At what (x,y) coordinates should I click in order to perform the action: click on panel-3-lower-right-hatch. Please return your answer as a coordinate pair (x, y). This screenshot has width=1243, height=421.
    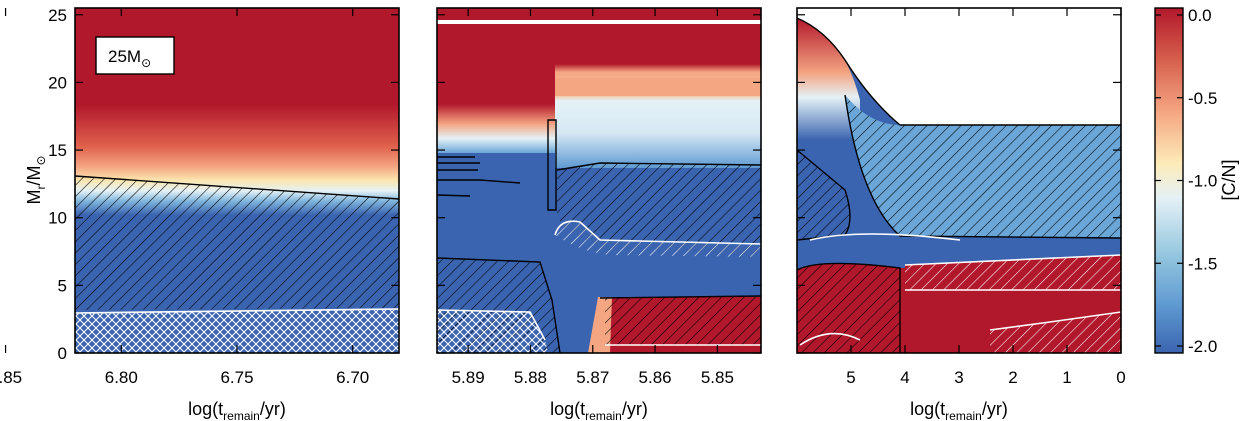
    Looking at the image, I should click on (1013, 272).